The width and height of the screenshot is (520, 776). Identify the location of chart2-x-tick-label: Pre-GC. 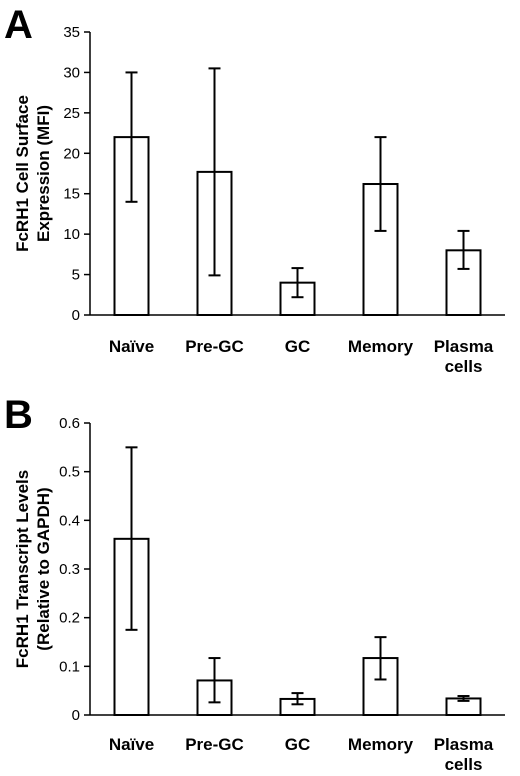
(214, 744).